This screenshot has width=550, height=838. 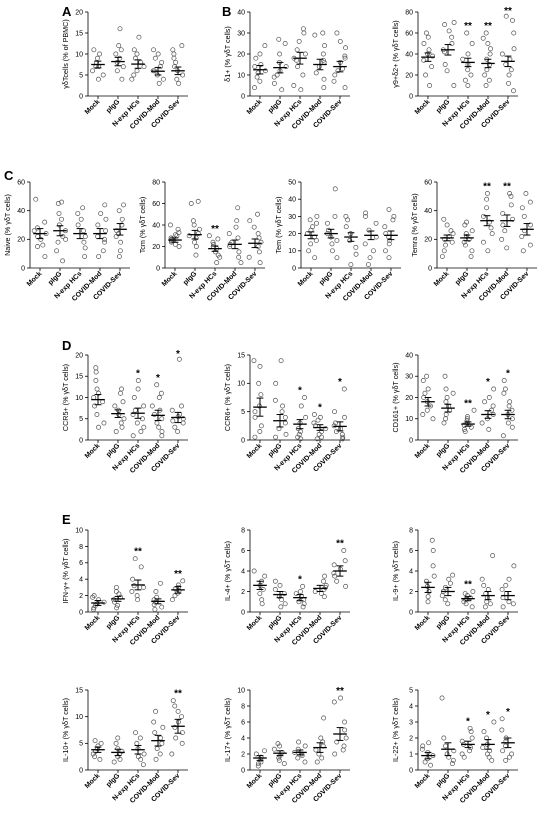 I want to click on panel-letter-e: E, so click(x=66, y=519).